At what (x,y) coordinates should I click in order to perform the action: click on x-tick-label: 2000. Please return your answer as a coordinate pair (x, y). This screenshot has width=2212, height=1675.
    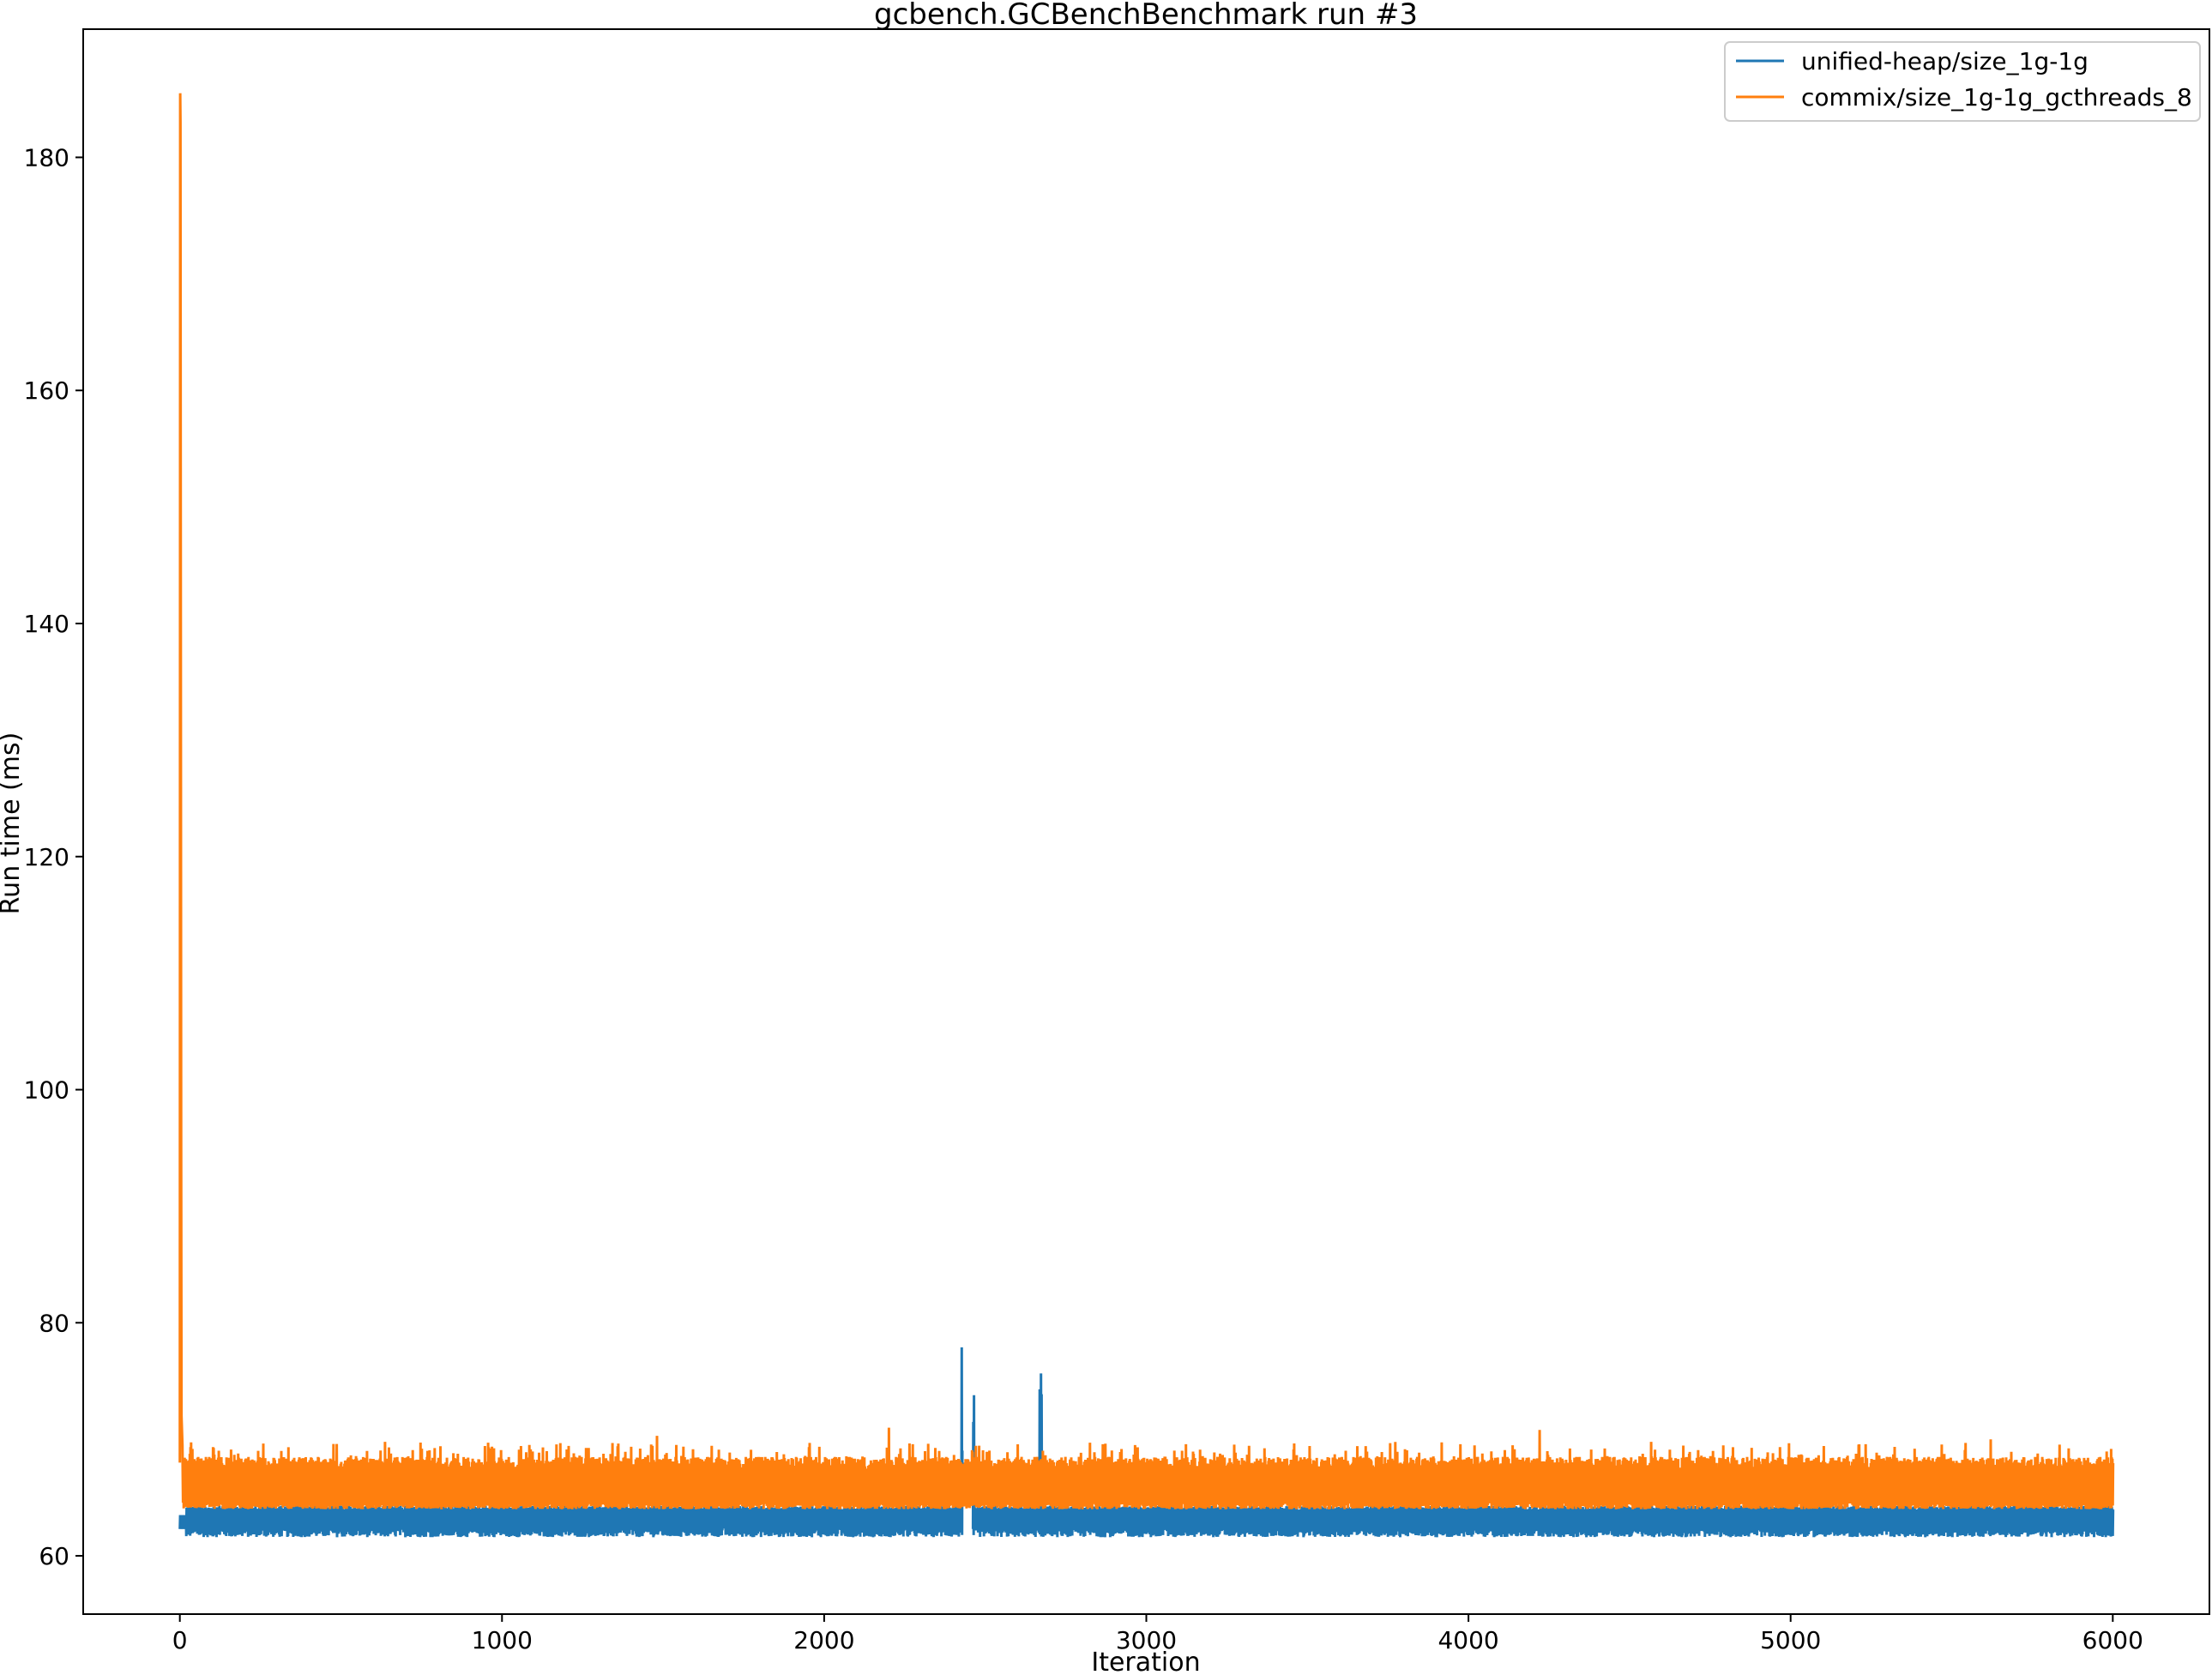
    Looking at the image, I should click on (823, 1640).